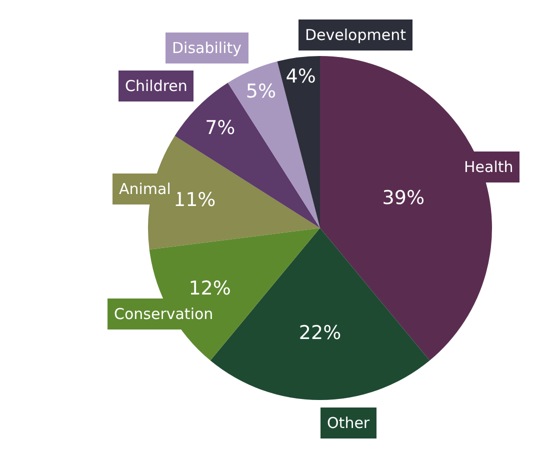 This screenshot has width=555, height=453. Describe the element at coordinates (489, 167) in the screenshot. I see `slice-label: Health` at that location.